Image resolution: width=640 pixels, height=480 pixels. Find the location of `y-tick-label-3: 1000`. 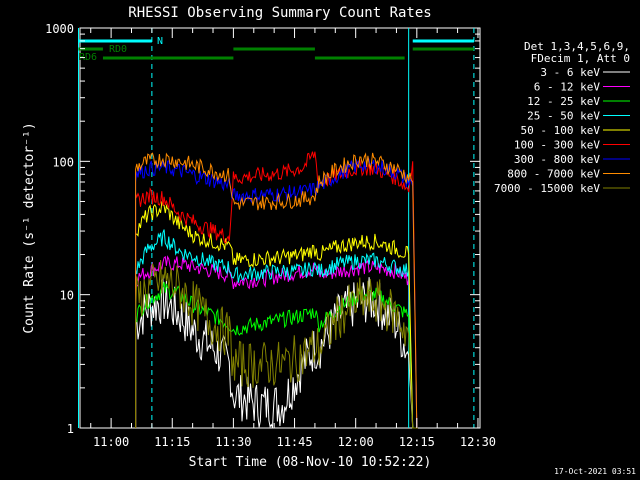

y-tick-label-3: 1000 is located at coordinates (59, 29).